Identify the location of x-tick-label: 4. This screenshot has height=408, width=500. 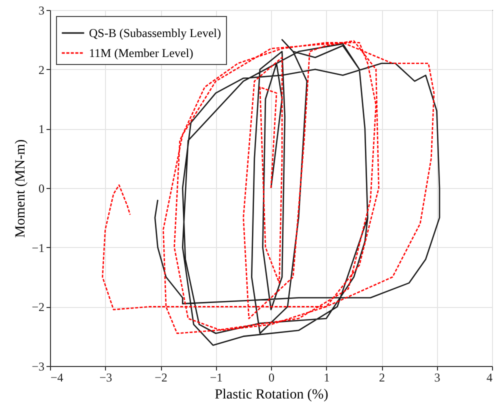
(489, 377).